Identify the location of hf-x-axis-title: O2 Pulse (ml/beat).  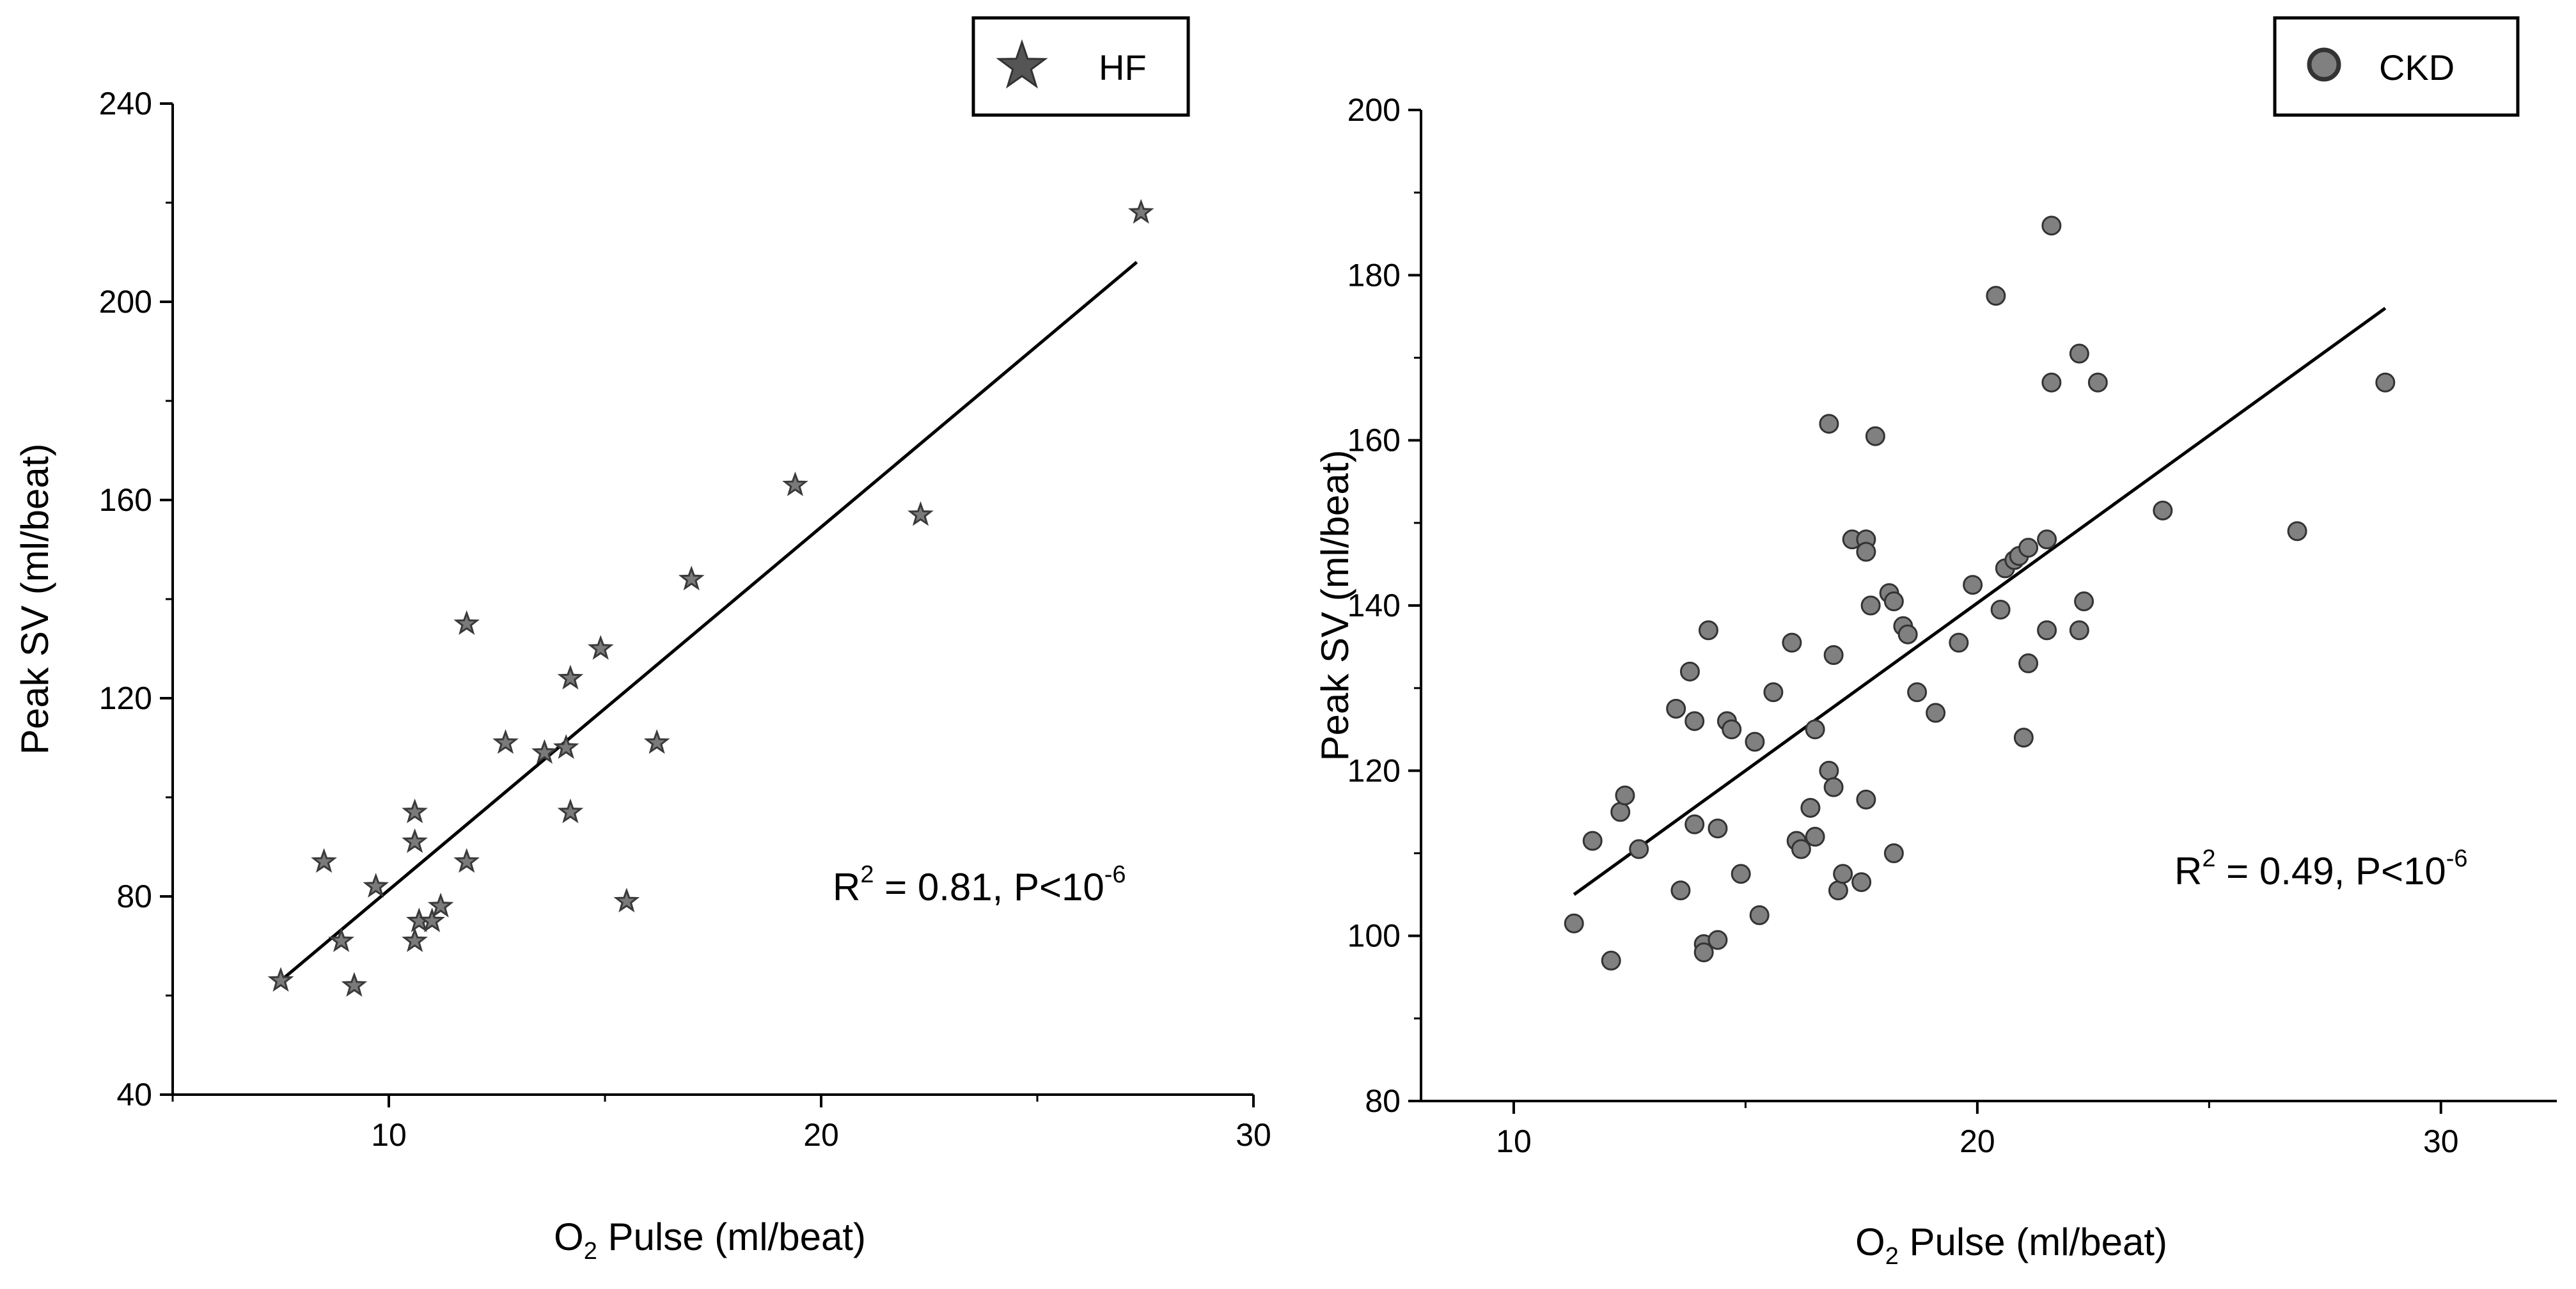
(710, 1240).